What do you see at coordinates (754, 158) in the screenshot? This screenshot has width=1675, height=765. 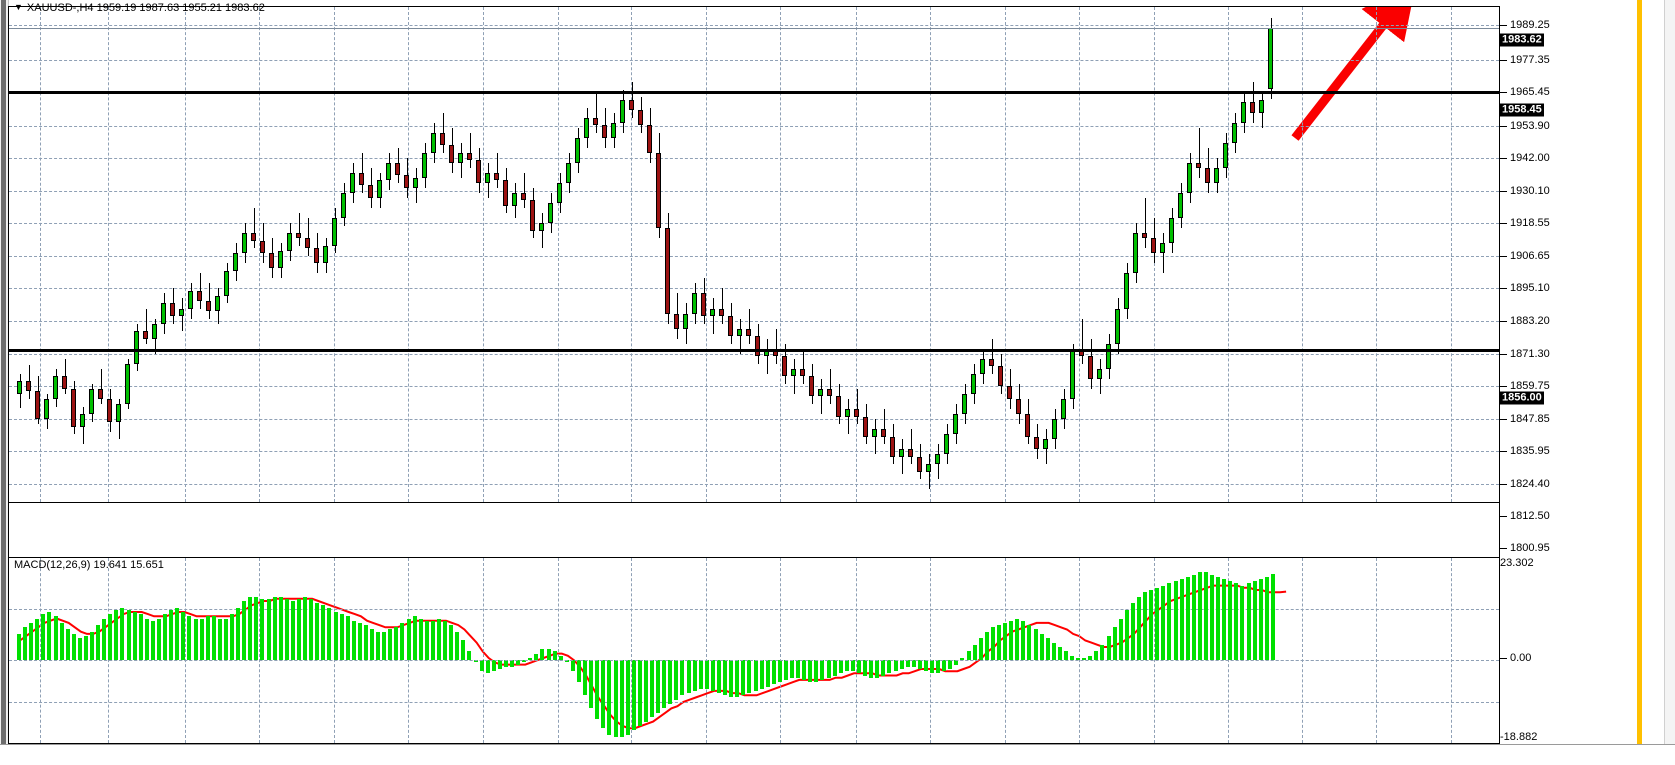 I see `grid-line-horizontal` at bounding box center [754, 158].